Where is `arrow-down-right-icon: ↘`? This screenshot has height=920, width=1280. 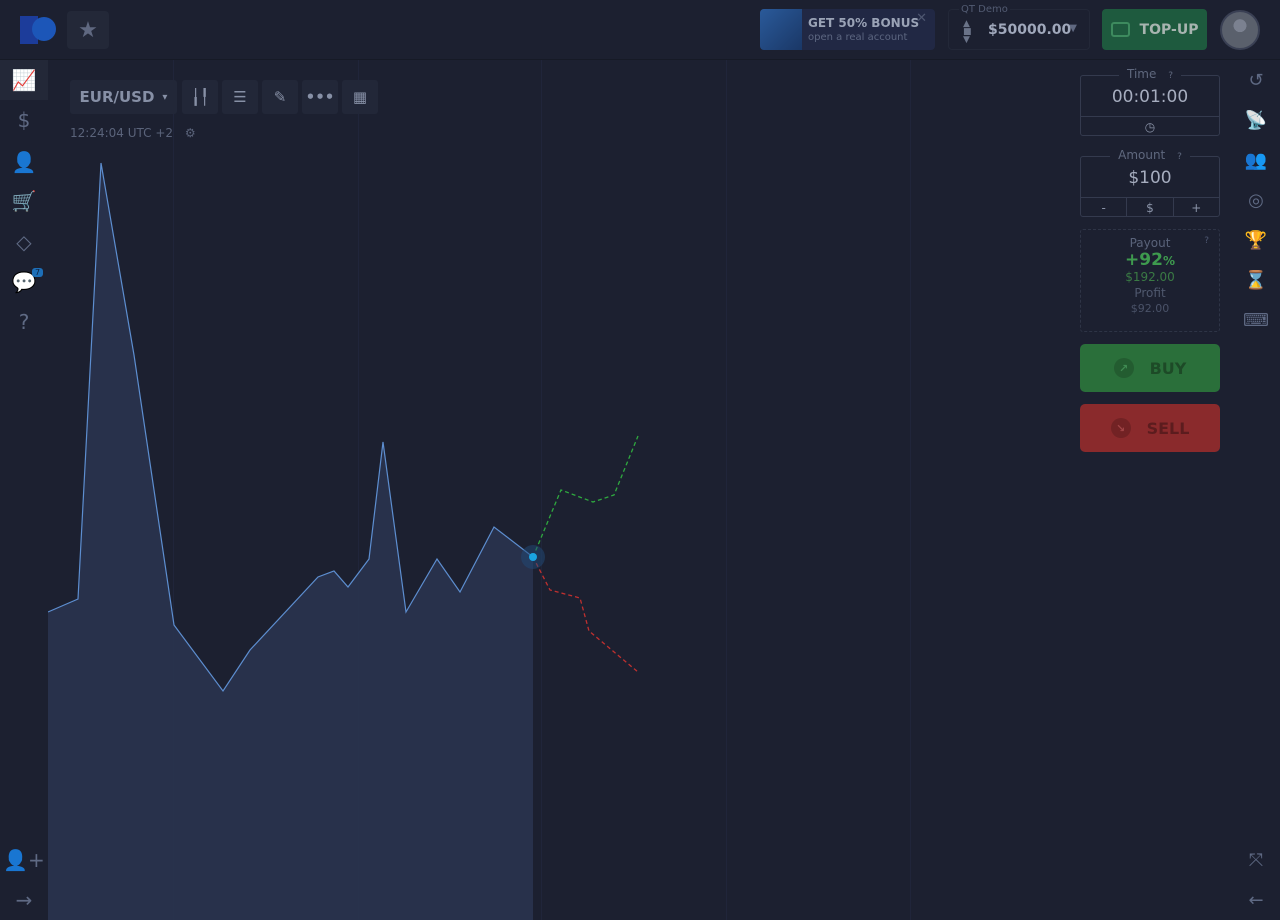 arrow-down-right-icon: ↘ is located at coordinates (1120, 428).